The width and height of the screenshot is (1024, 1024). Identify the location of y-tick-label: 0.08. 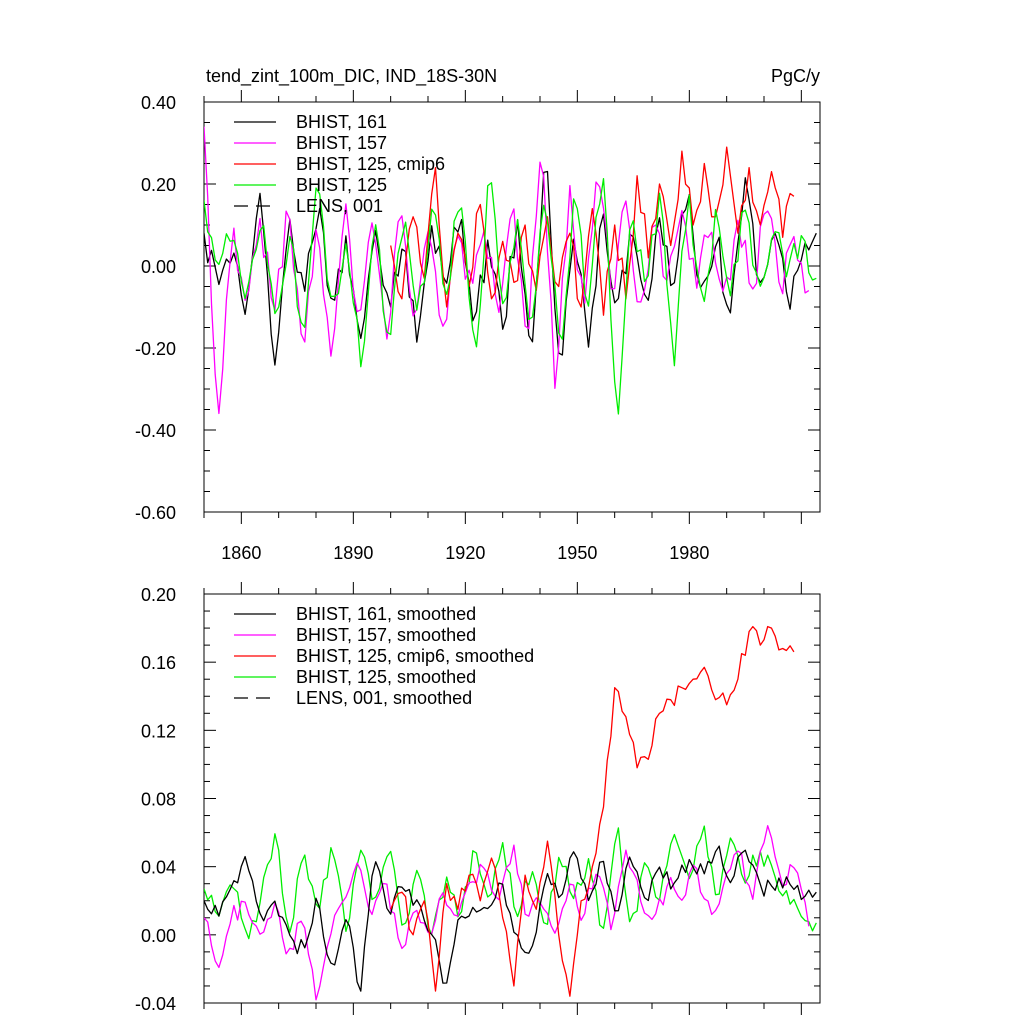
(158, 800).